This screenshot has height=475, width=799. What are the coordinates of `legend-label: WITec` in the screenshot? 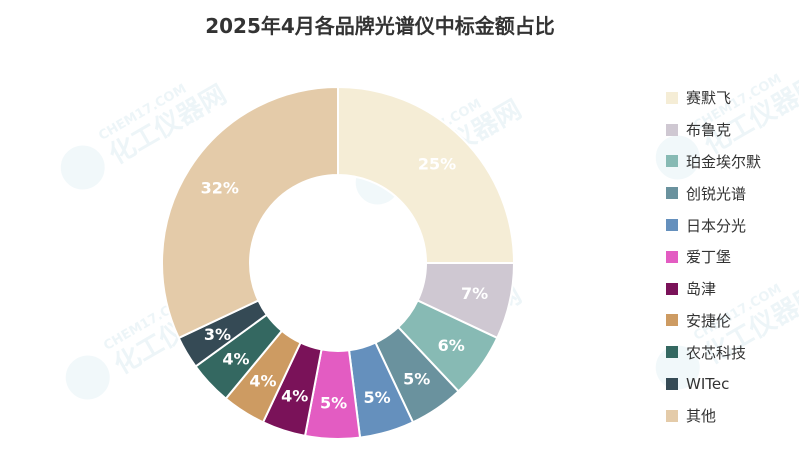 It's located at (708, 384).